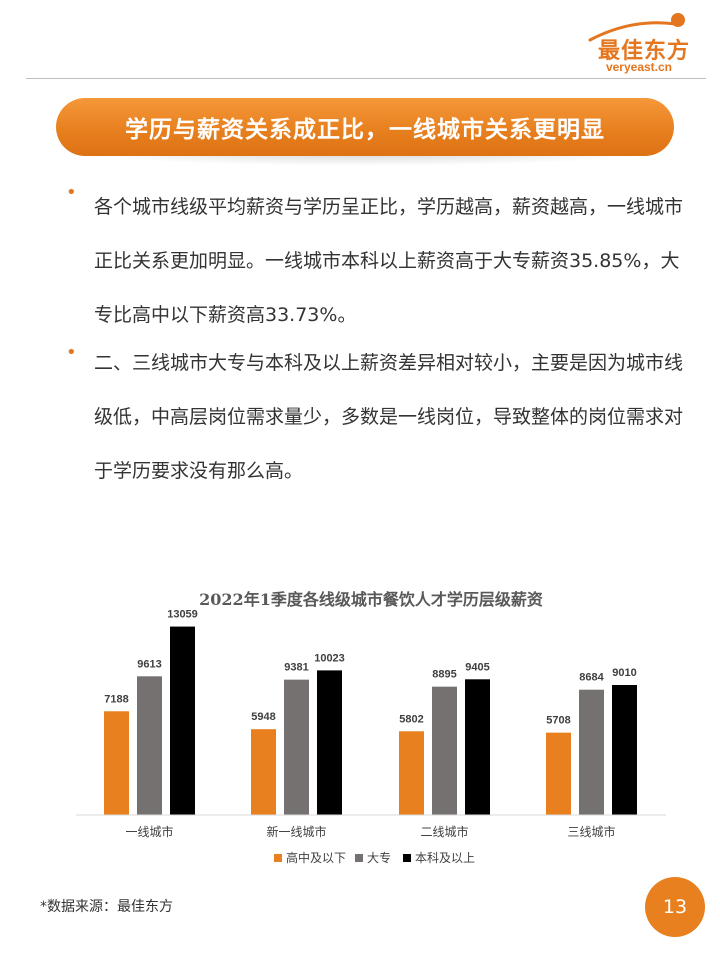  I want to click on bar-value-label: 5948, so click(263, 717).